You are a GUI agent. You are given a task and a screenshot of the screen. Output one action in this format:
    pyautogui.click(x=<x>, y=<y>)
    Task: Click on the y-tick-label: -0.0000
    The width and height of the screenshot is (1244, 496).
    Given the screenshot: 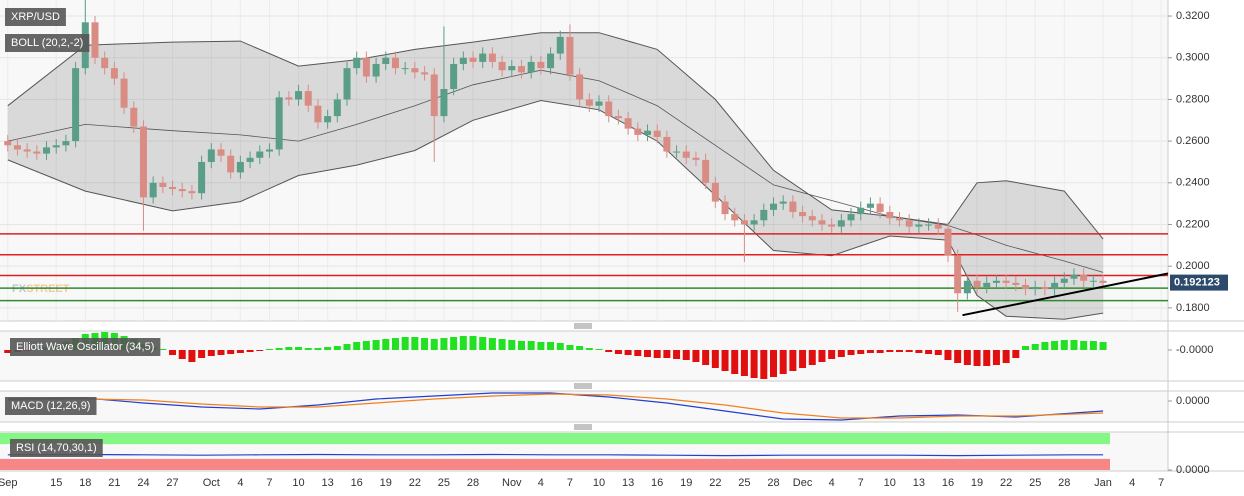 What is the action you would take?
    pyautogui.click(x=1194, y=350)
    